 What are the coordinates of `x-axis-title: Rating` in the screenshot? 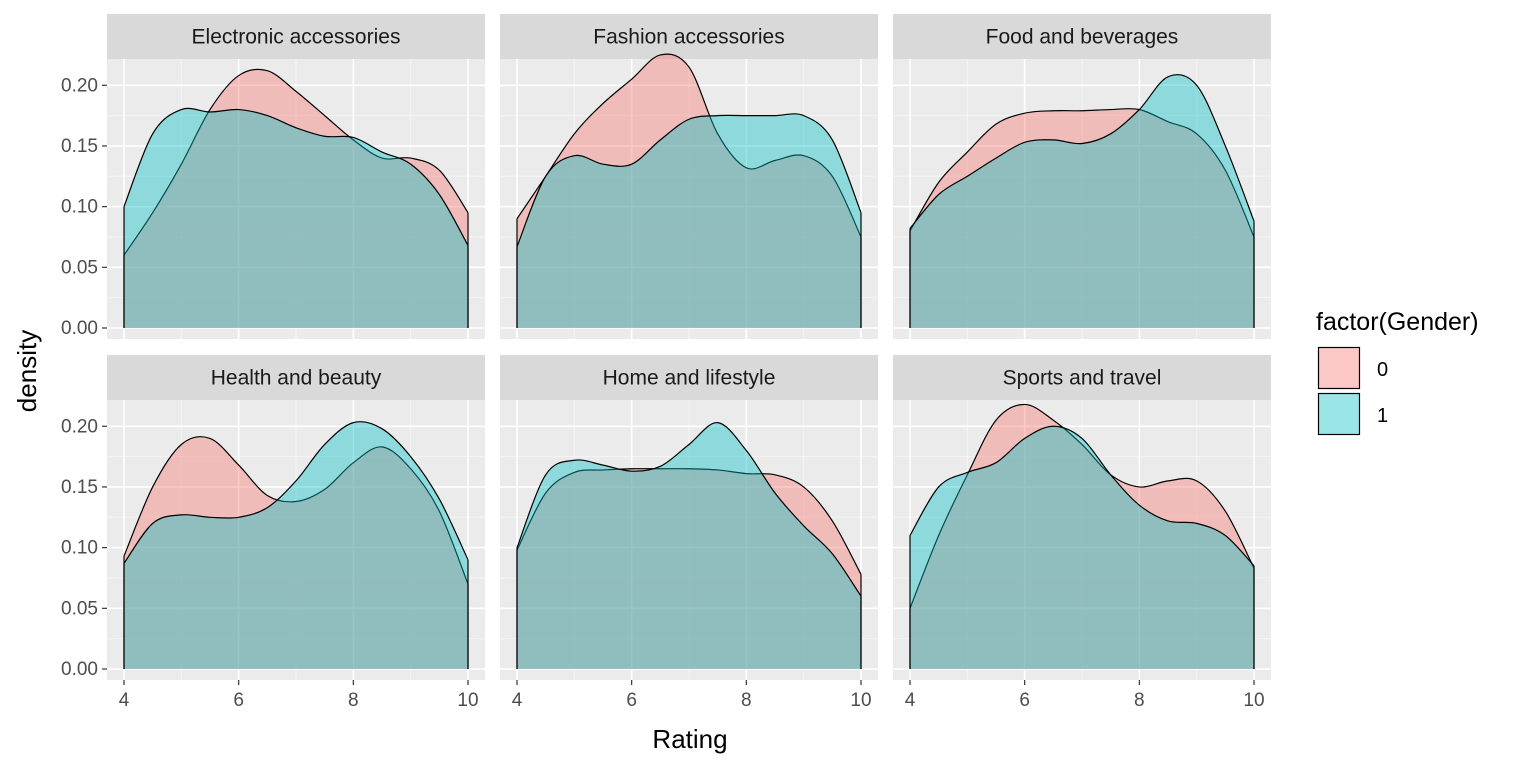 It's located at (689, 739).